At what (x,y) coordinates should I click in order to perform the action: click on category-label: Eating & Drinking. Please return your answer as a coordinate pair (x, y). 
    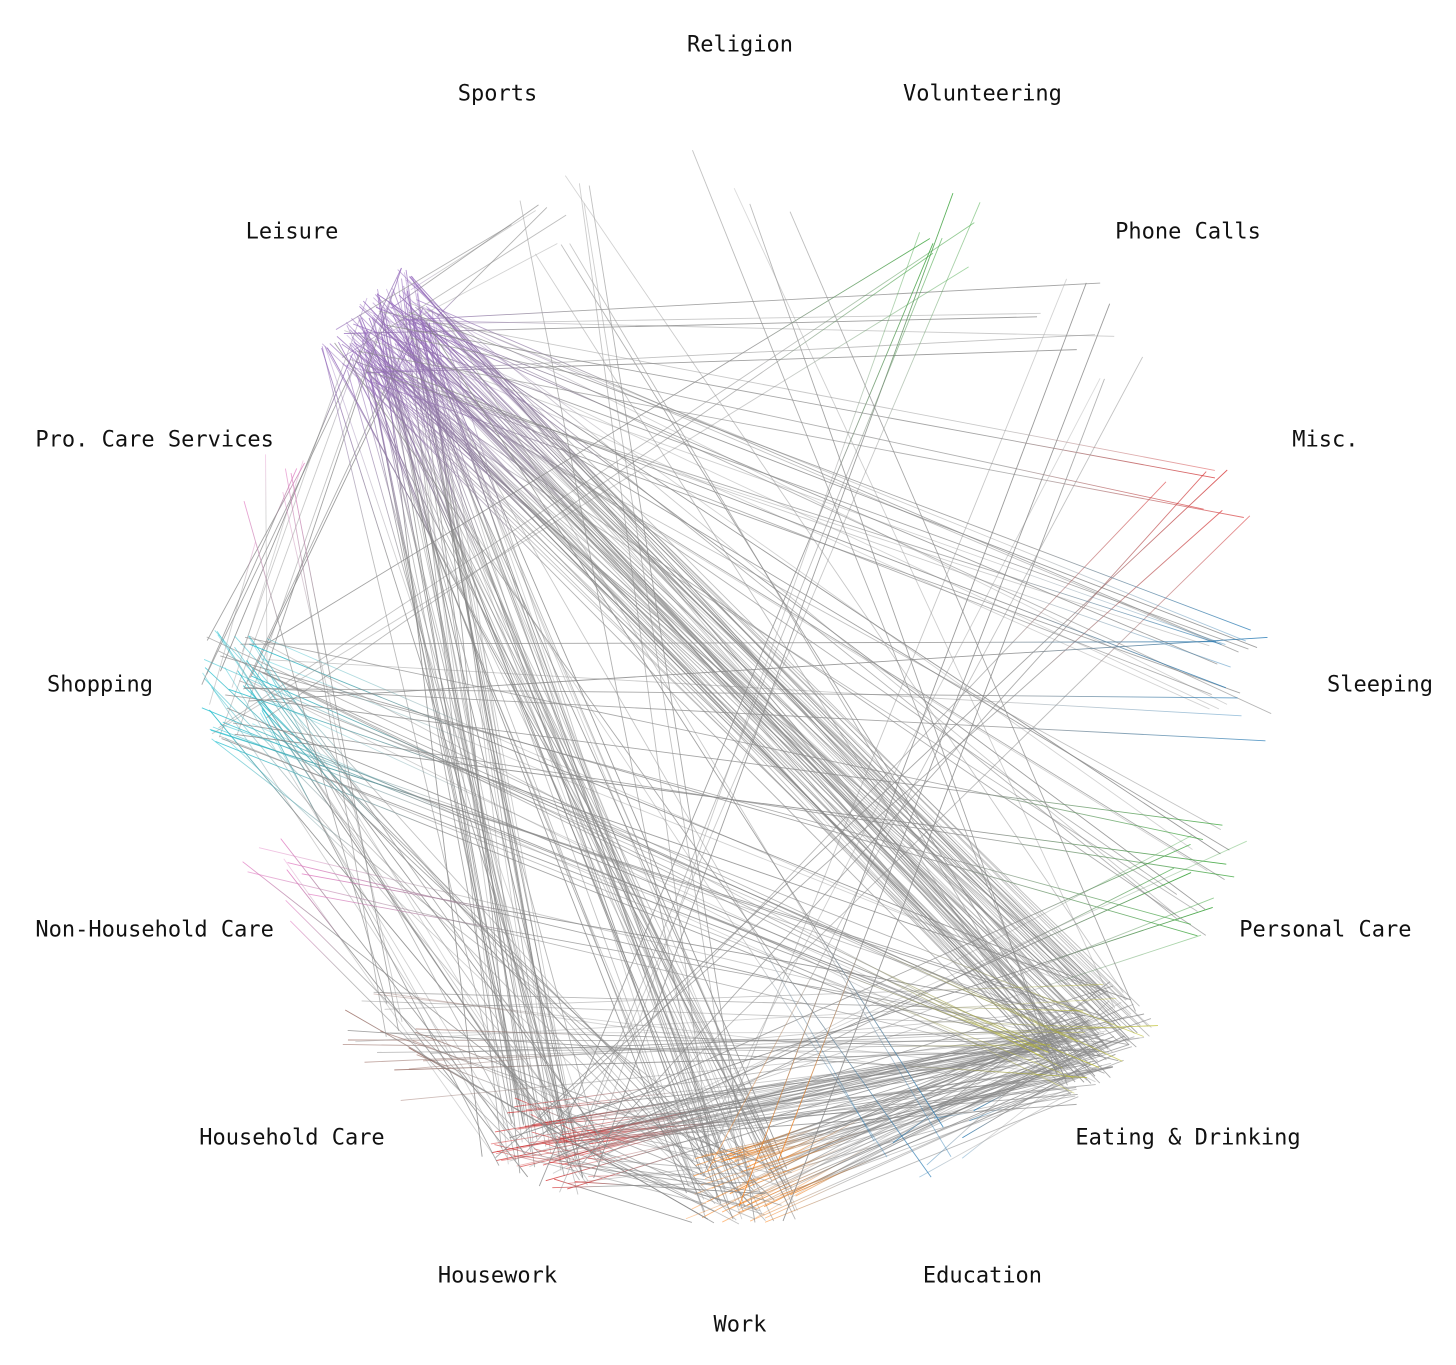
    Looking at the image, I should click on (1188, 1138).